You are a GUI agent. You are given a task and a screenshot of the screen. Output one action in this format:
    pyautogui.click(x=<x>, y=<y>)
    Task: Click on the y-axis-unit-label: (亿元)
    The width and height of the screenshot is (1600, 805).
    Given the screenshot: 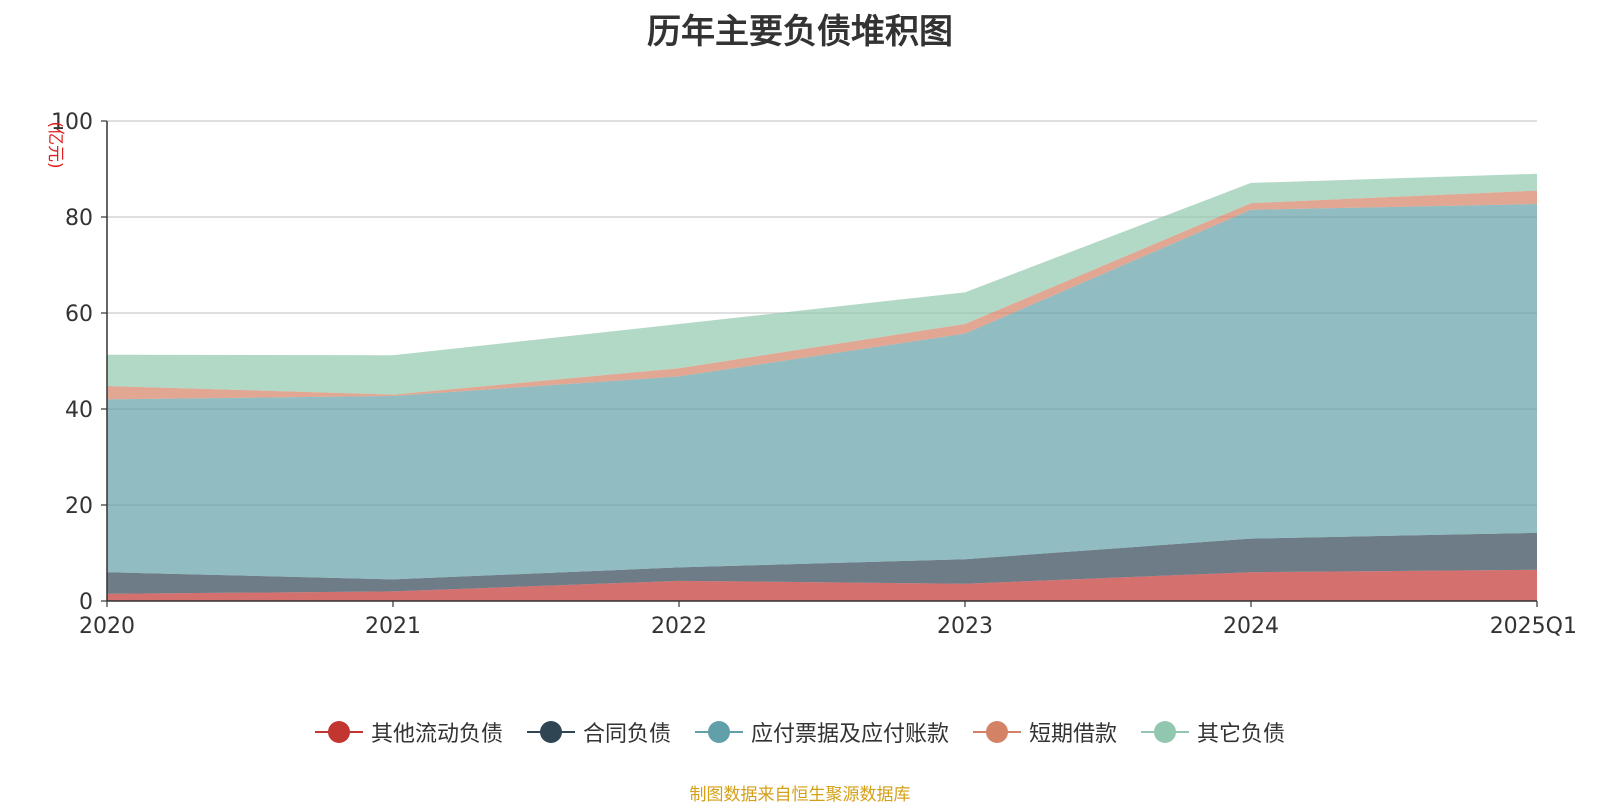 What is the action you would take?
    pyautogui.click(x=55, y=144)
    